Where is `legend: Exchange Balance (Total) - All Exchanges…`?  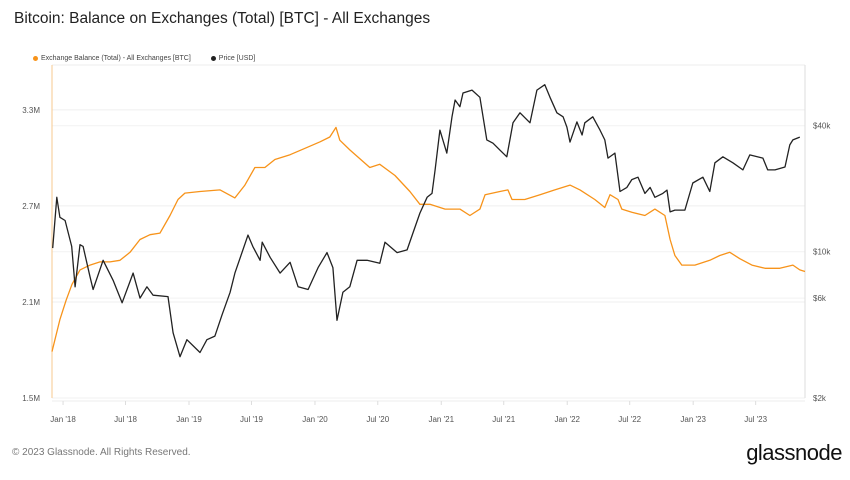
legend: Exchange Balance (Total) - All Exchanges… is located at coordinates (144, 58).